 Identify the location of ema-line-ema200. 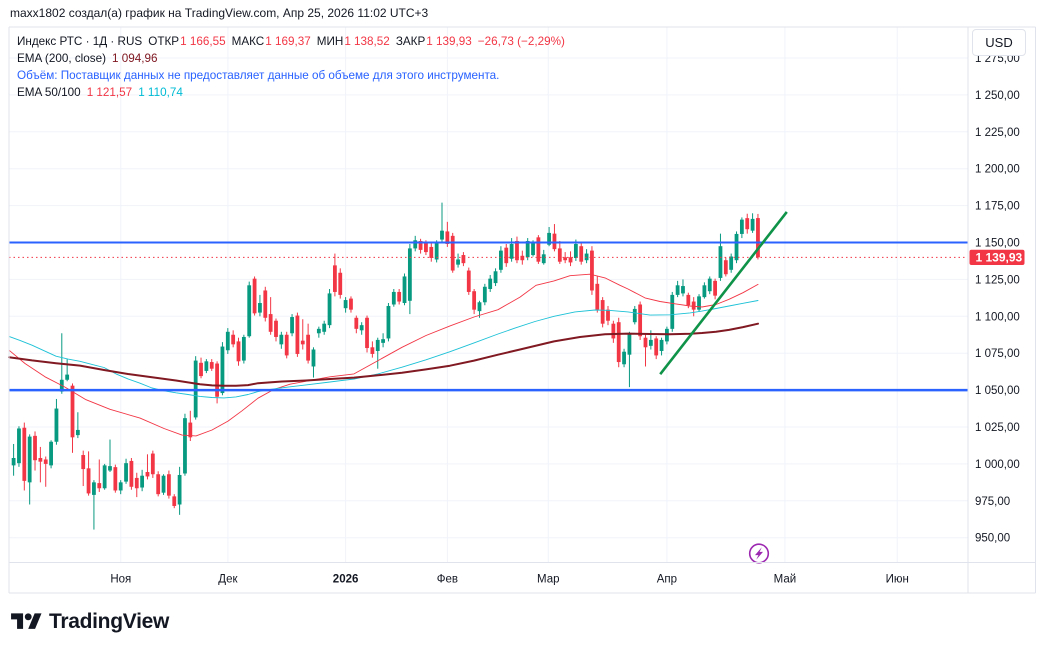
(383, 354).